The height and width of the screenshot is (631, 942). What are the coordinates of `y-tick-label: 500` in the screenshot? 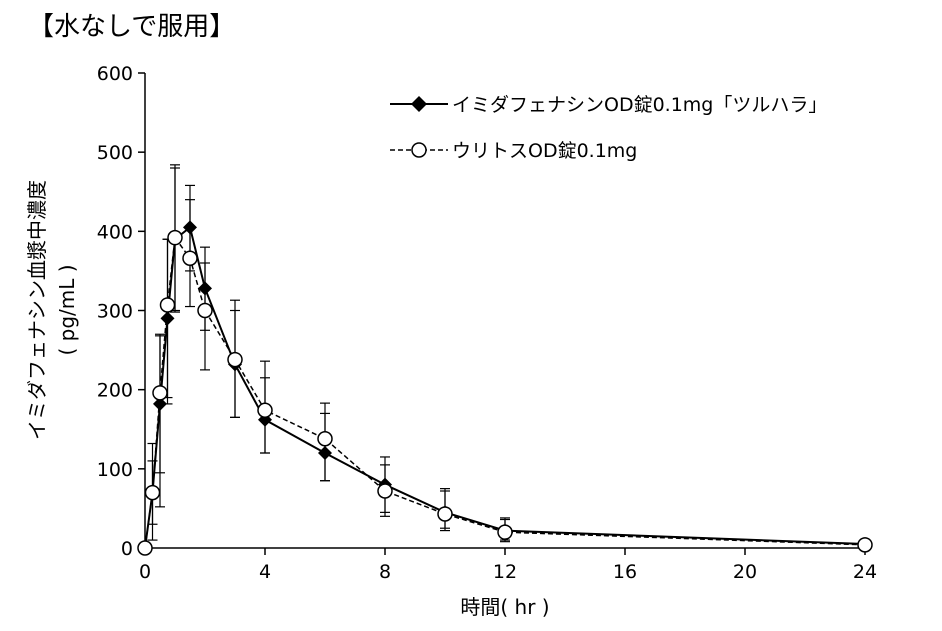 It's located at (115, 153).